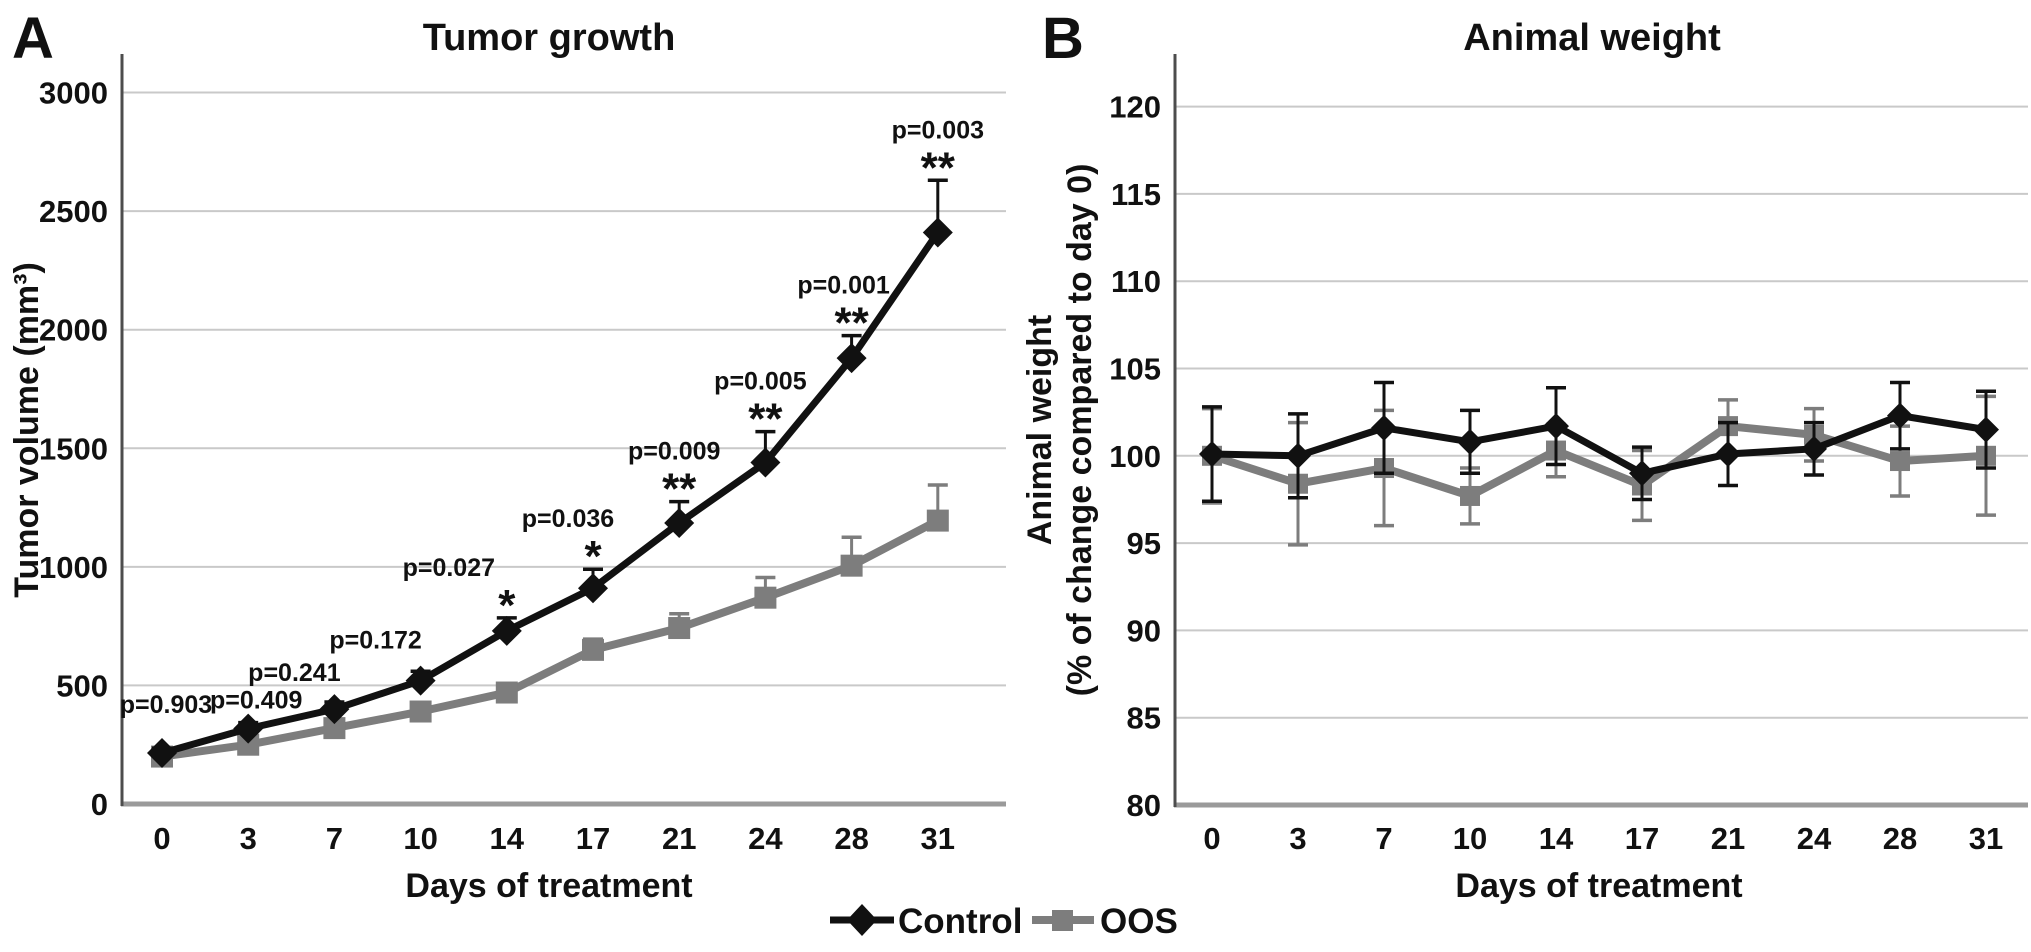 The image size is (2031, 952). What do you see at coordinates (1135, 456) in the screenshot?
I see `y-tick-label: 100` at bounding box center [1135, 456].